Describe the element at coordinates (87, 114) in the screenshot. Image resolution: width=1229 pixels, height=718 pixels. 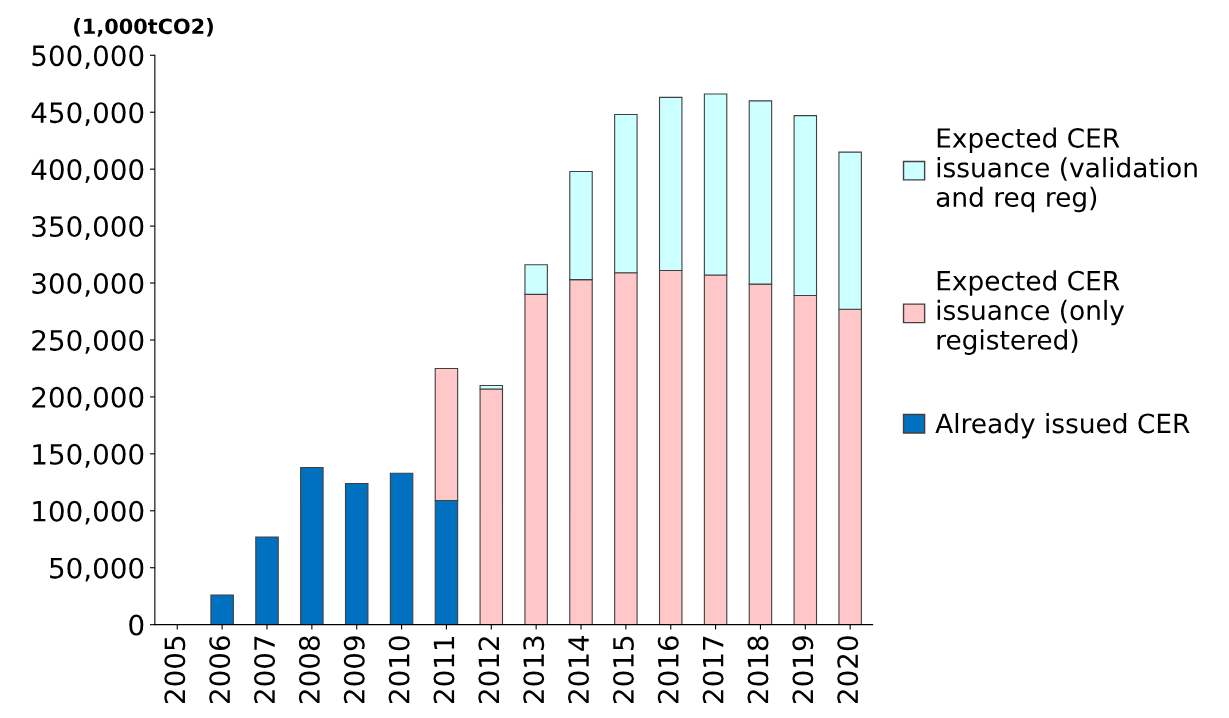
I see `y-tick-label: 450,000` at that location.